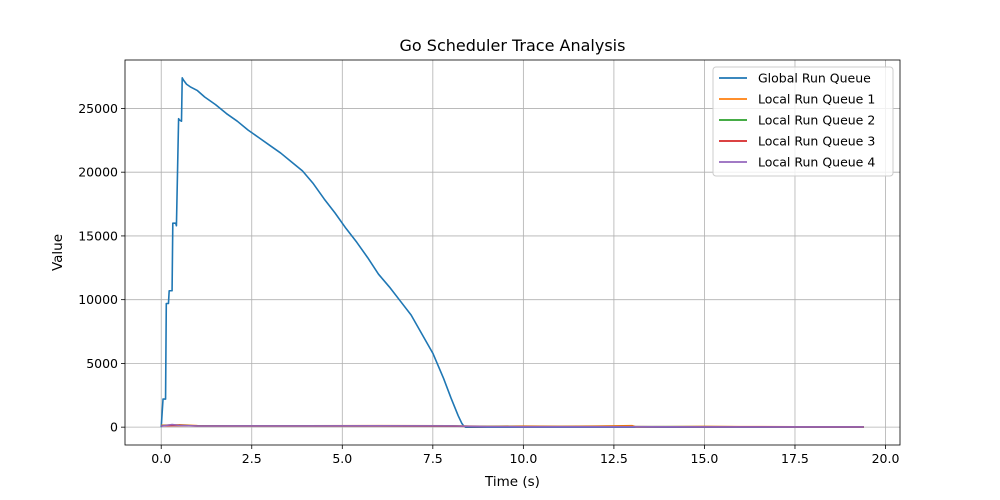 This screenshot has height=500, width=1000. Describe the element at coordinates (342, 458) in the screenshot. I see `x-tick-label: 5.0` at that location.